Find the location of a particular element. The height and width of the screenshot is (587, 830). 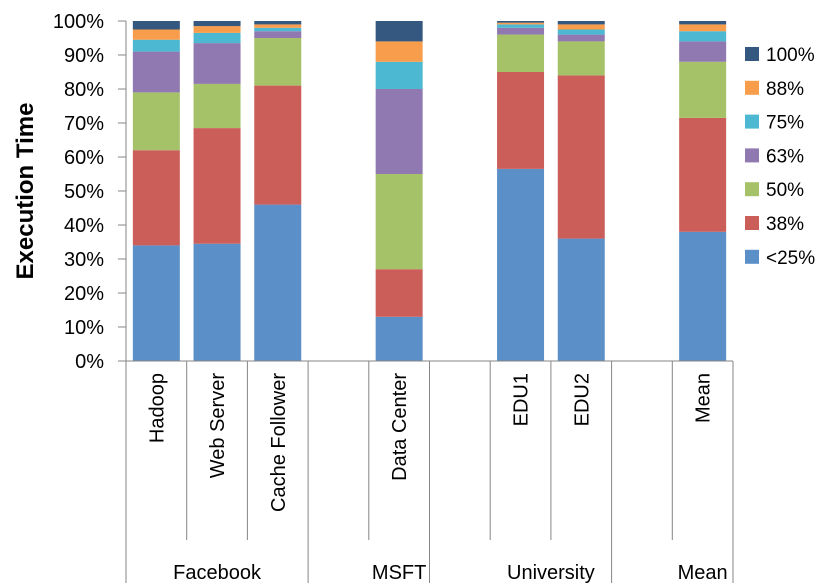

y-axis-title: Execution Time is located at coordinates (25, 191).